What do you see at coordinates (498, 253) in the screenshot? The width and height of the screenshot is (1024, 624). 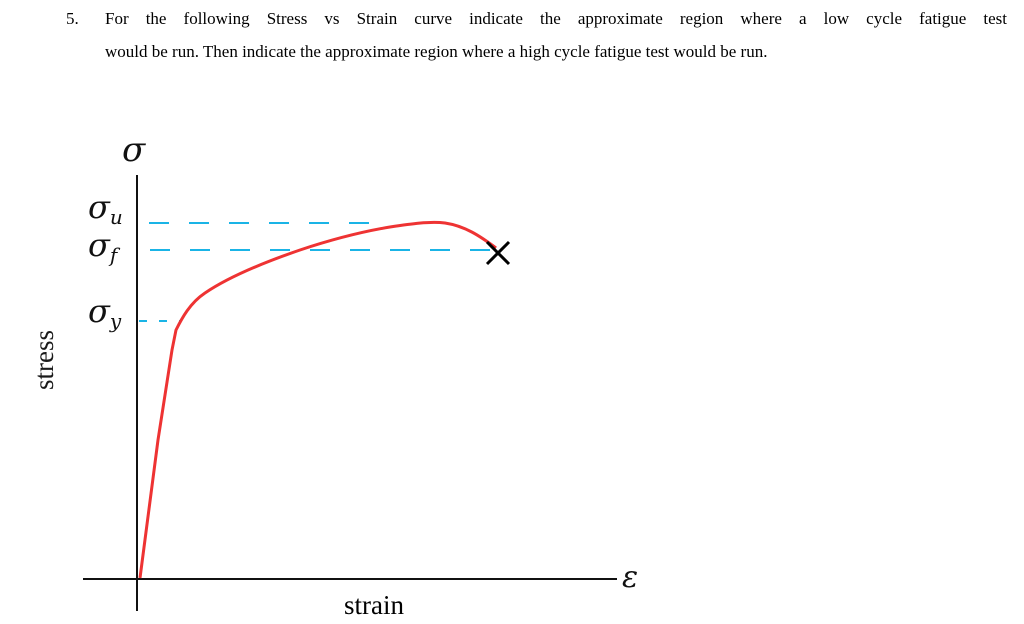 I see `fracture-x-icon` at bounding box center [498, 253].